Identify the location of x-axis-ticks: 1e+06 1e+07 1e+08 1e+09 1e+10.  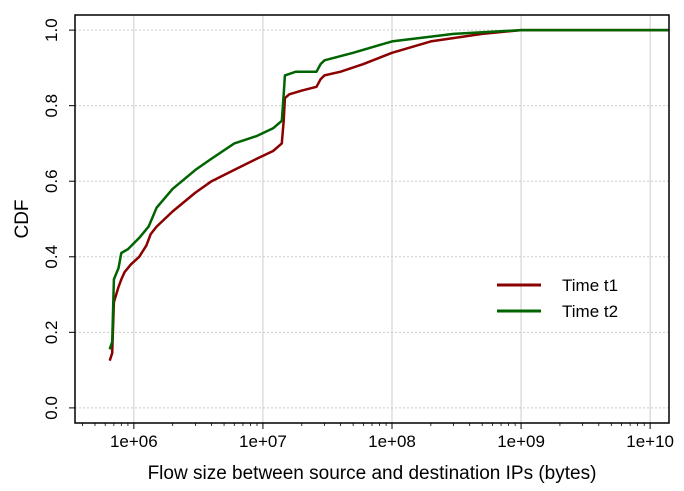
(378, 437).